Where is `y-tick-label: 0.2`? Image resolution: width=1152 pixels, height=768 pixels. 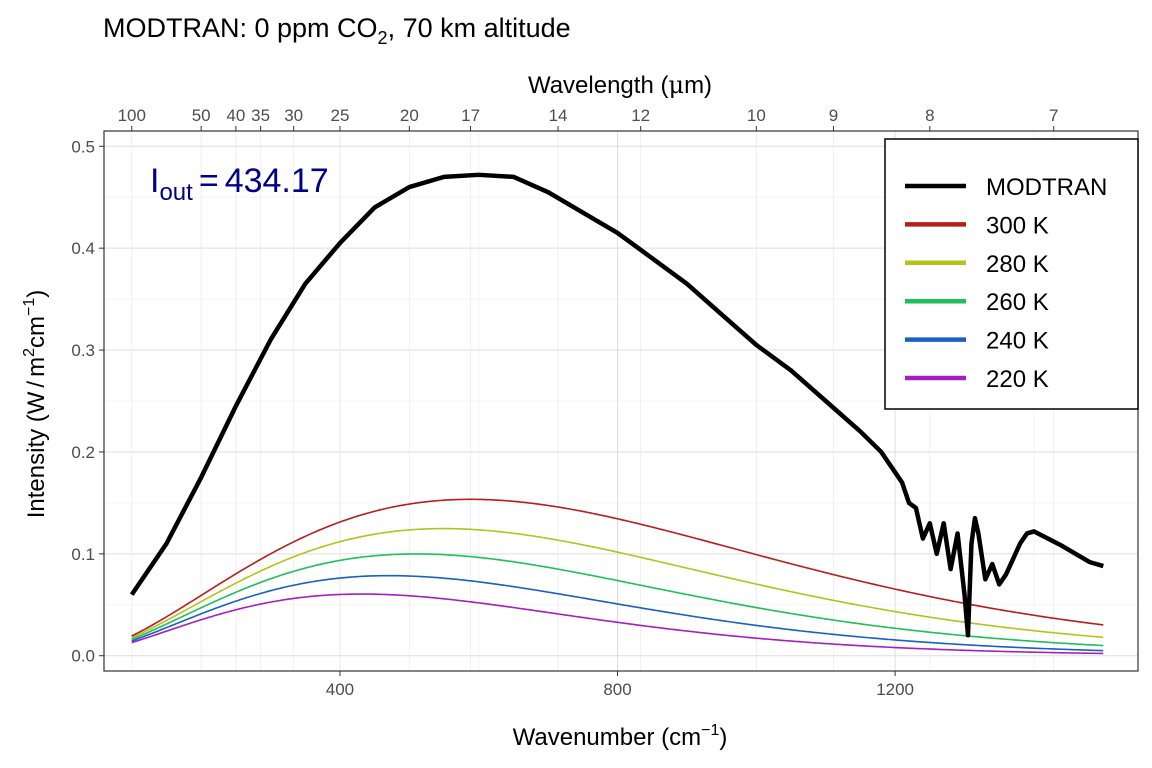
y-tick-label: 0.2 is located at coordinates (83, 452).